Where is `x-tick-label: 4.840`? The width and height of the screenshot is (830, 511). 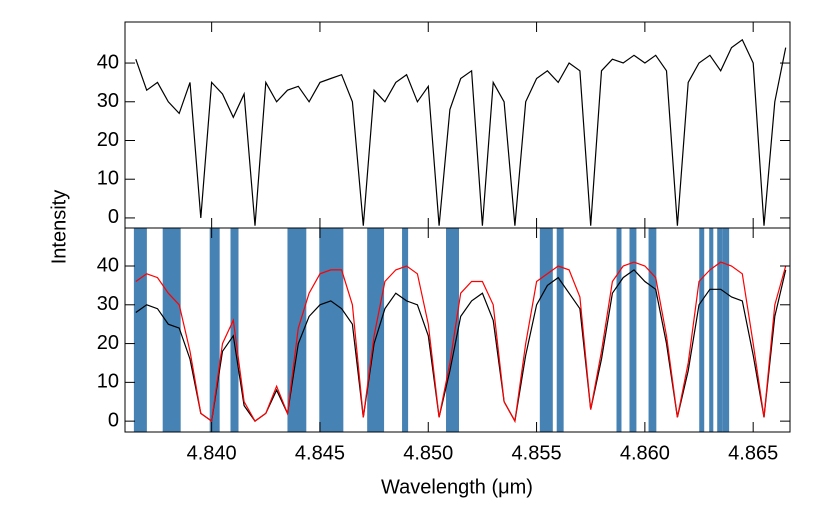
x-tick-label: 4.840 is located at coordinates (212, 453).